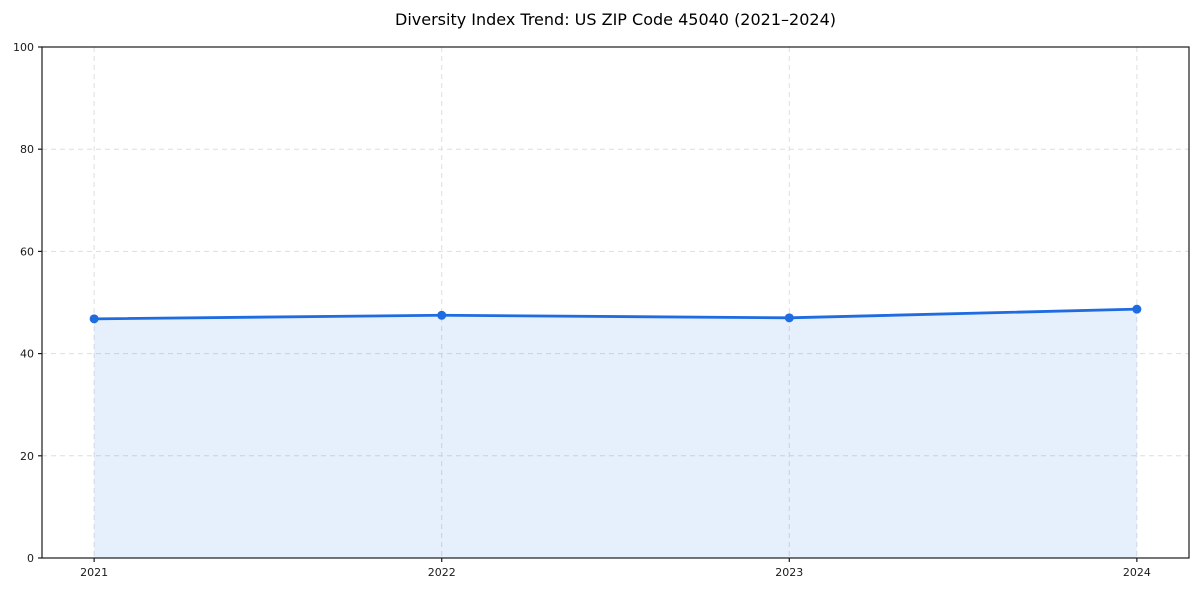 The image size is (1200, 600). Describe the element at coordinates (789, 572) in the screenshot. I see `x-tick-label: 2023` at that location.